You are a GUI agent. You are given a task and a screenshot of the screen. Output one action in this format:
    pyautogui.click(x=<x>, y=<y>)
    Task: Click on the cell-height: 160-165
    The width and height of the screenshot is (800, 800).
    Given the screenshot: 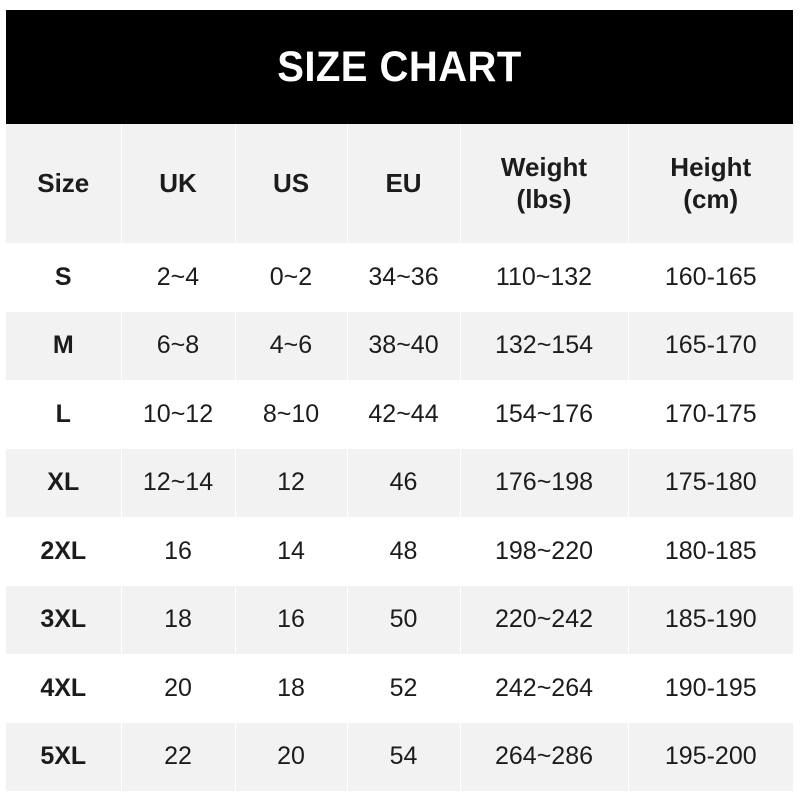 What is the action you would take?
    pyautogui.click(x=710, y=276)
    